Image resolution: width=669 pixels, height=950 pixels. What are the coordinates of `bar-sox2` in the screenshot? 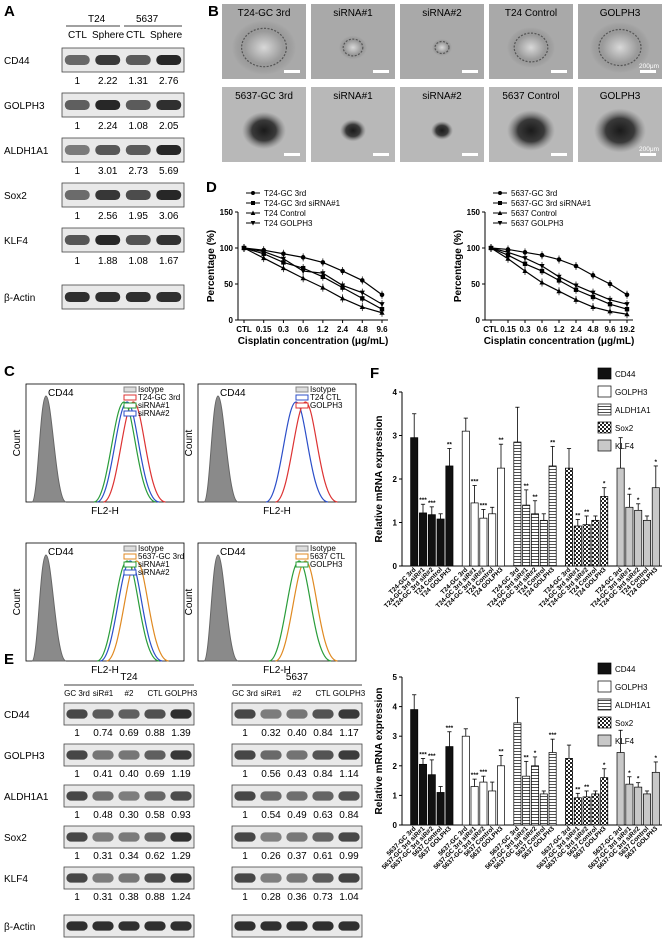 It's located at (595, 809).